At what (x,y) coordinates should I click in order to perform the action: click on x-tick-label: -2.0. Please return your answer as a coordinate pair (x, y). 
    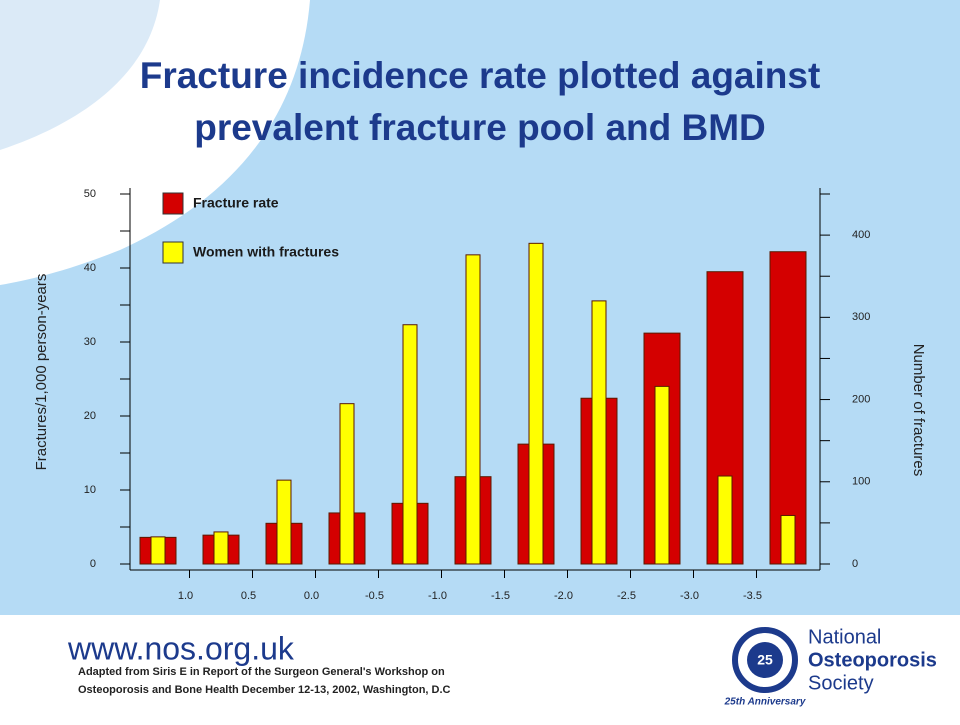
    Looking at the image, I should click on (563, 596).